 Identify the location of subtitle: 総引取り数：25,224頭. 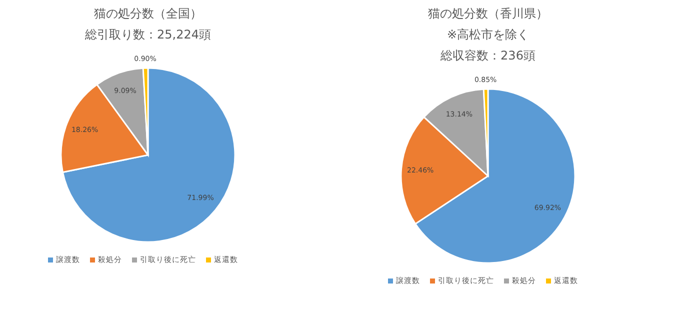
(148, 34).